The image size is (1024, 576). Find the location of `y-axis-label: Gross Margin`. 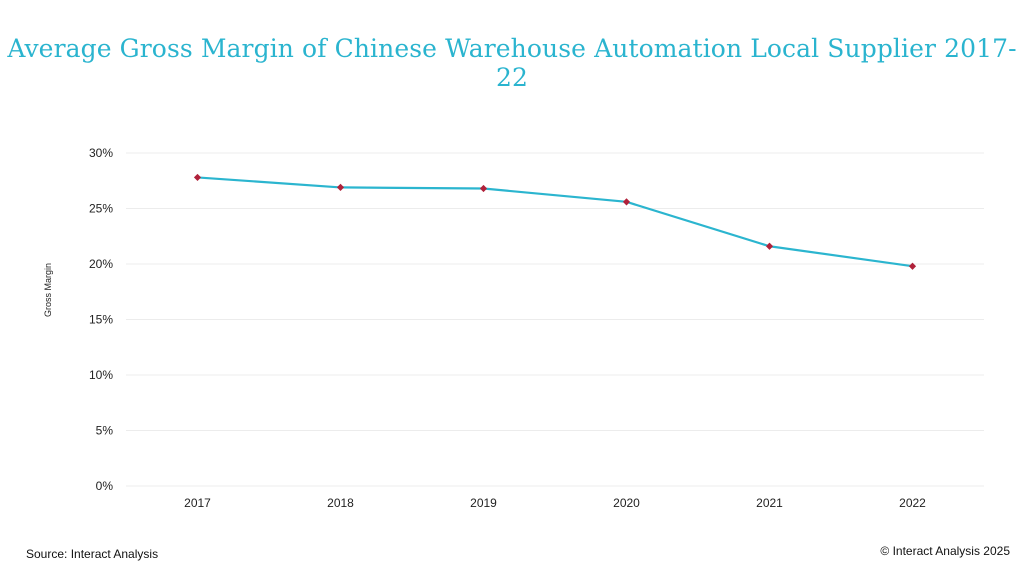

y-axis-label: Gross Margin is located at coordinates (48, 290).